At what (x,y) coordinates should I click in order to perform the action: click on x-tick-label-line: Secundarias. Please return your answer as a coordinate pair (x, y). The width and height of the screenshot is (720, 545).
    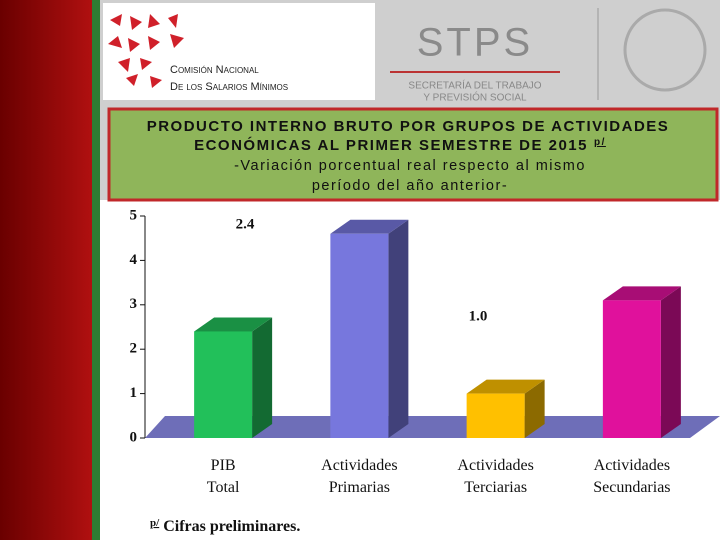
    Looking at the image, I should click on (631, 487).